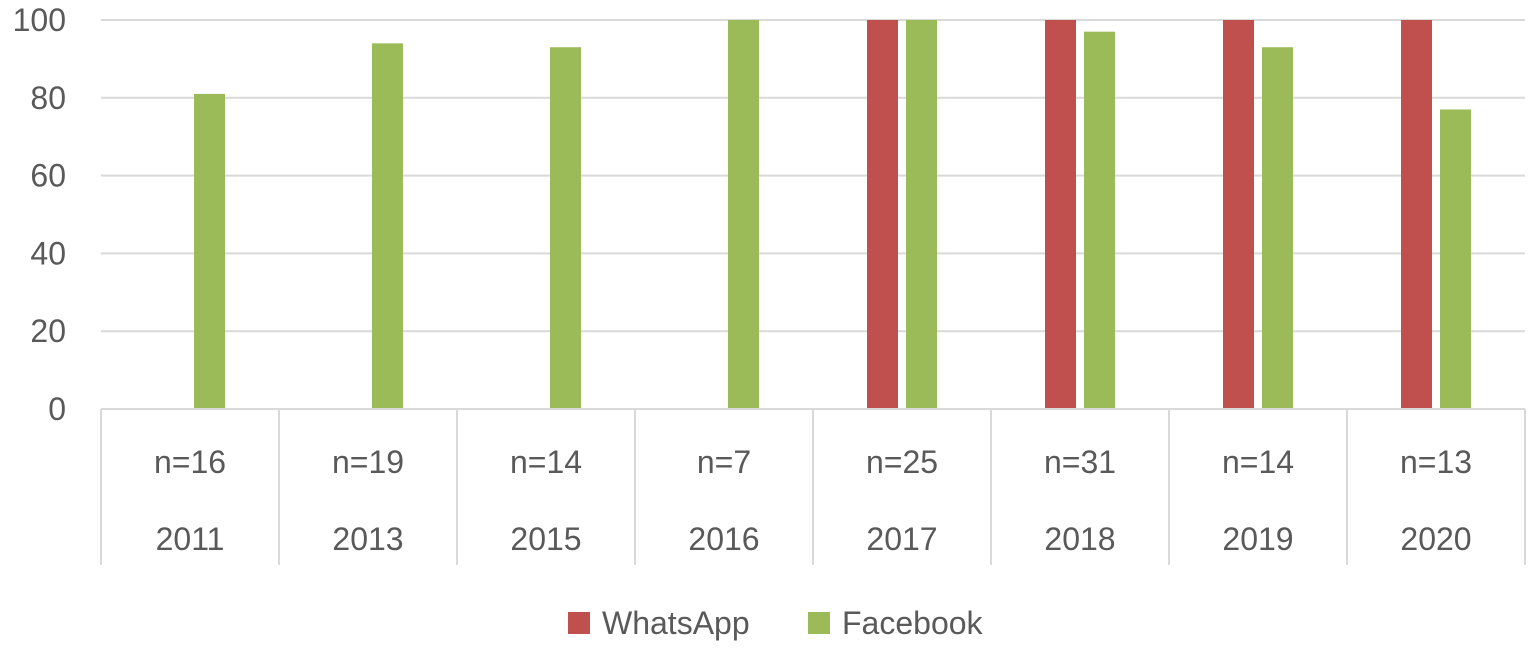  What do you see at coordinates (921, 214) in the screenshot?
I see `bar-facebook-2017` at bounding box center [921, 214].